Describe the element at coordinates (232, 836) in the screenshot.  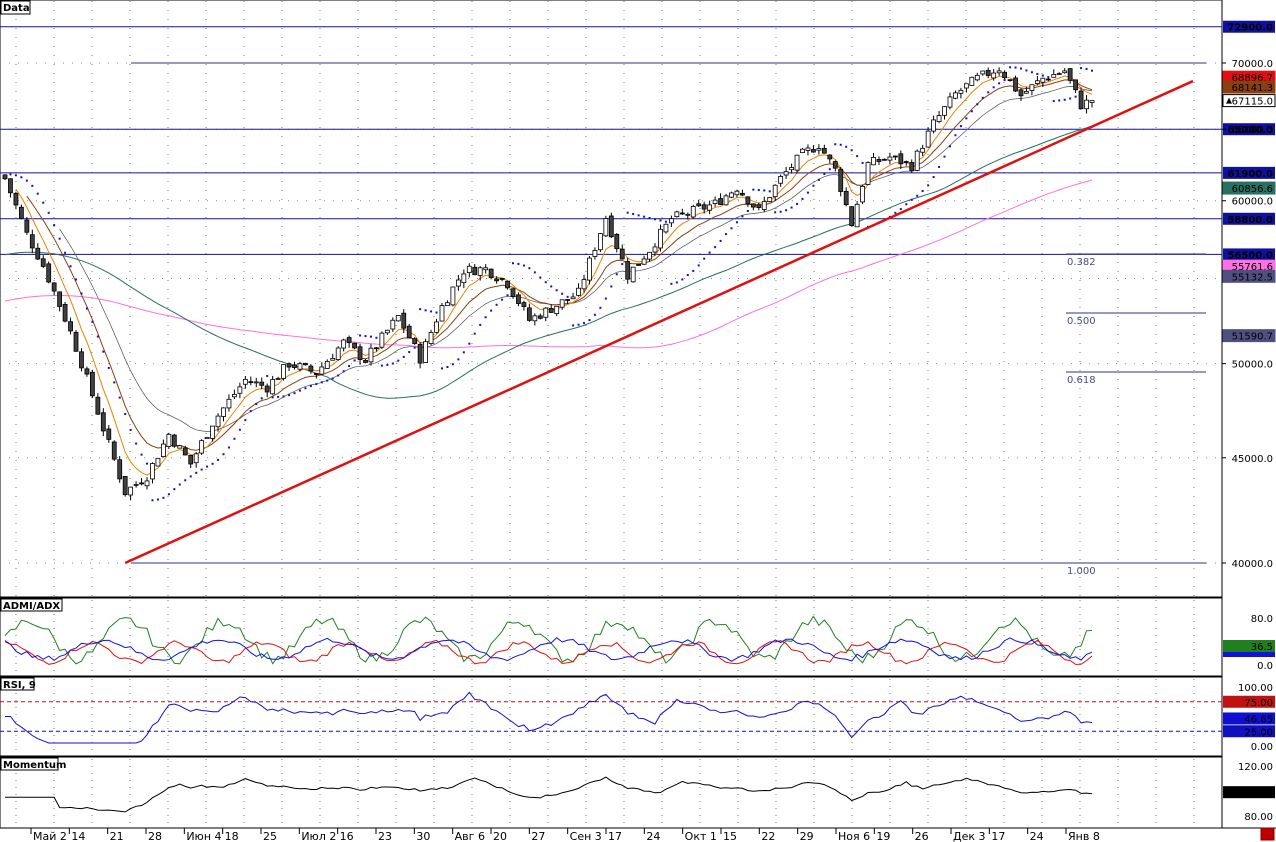
I see `time-tick-label: 18` at that location.